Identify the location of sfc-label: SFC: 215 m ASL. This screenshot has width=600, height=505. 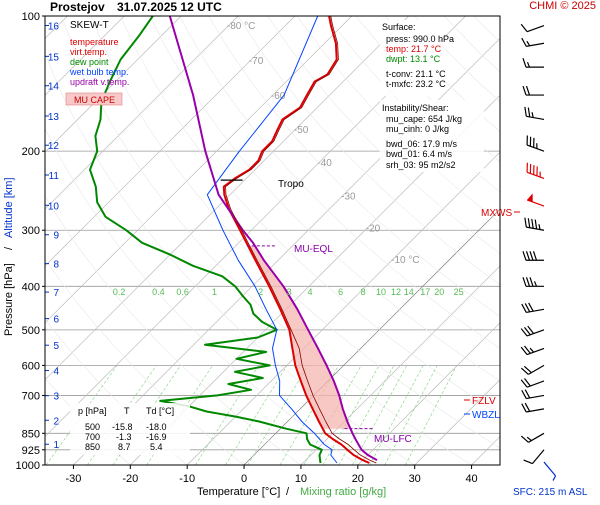
(550, 492).